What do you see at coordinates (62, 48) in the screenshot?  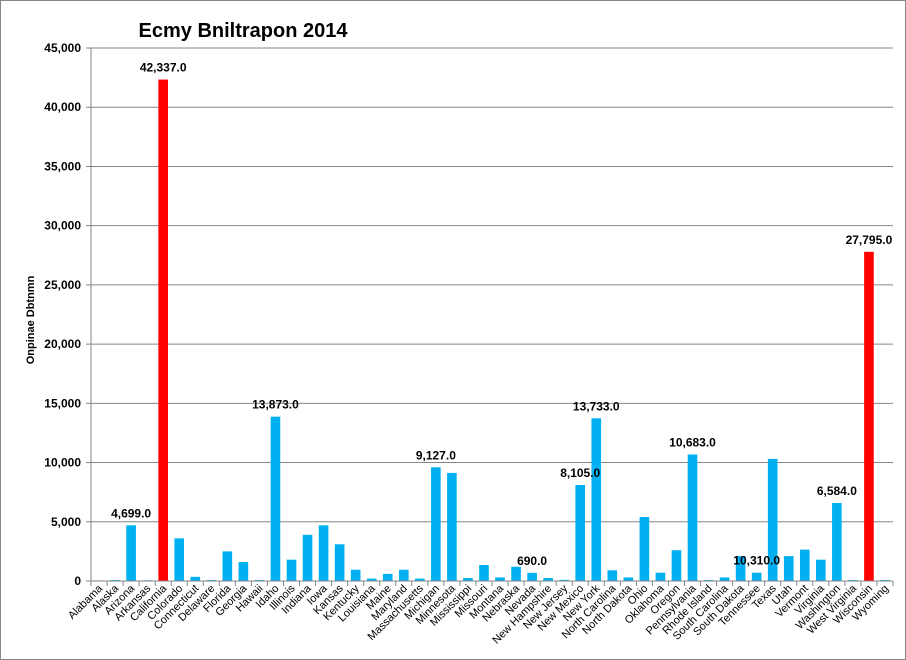 I see `y-tick-label: 45,000` at bounding box center [62, 48].